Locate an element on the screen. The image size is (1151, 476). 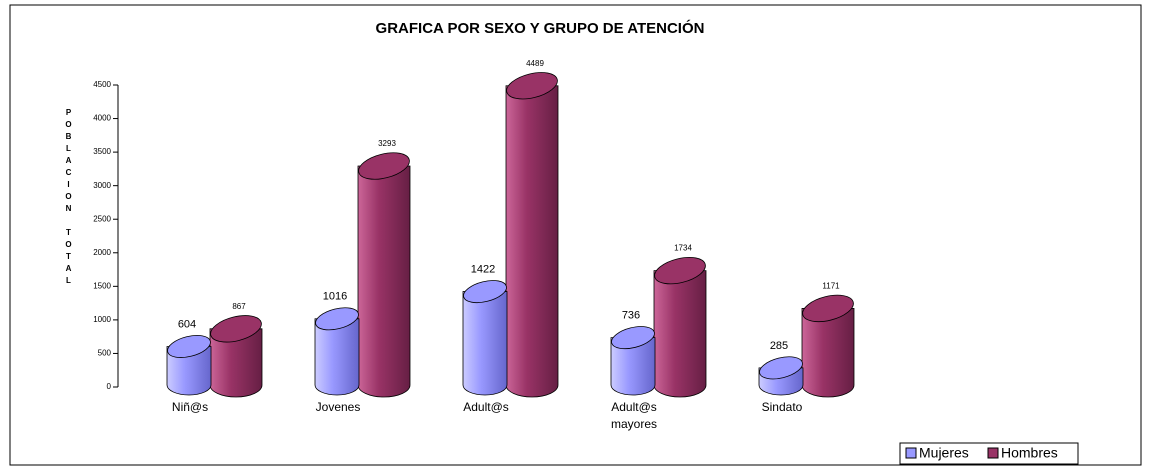
value-label: 3293 is located at coordinates (387, 143).